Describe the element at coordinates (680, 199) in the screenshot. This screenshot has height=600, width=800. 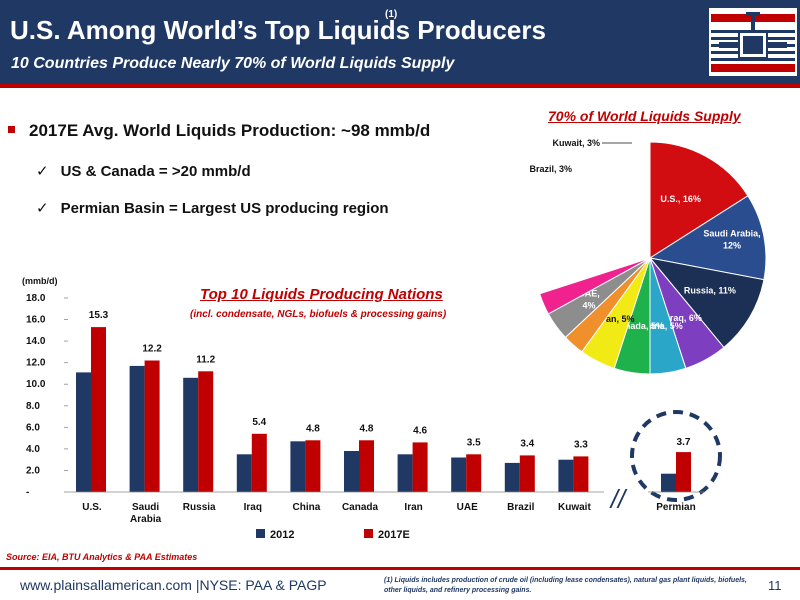
I see `pie-slice-label: U.S., 16%` at that location.